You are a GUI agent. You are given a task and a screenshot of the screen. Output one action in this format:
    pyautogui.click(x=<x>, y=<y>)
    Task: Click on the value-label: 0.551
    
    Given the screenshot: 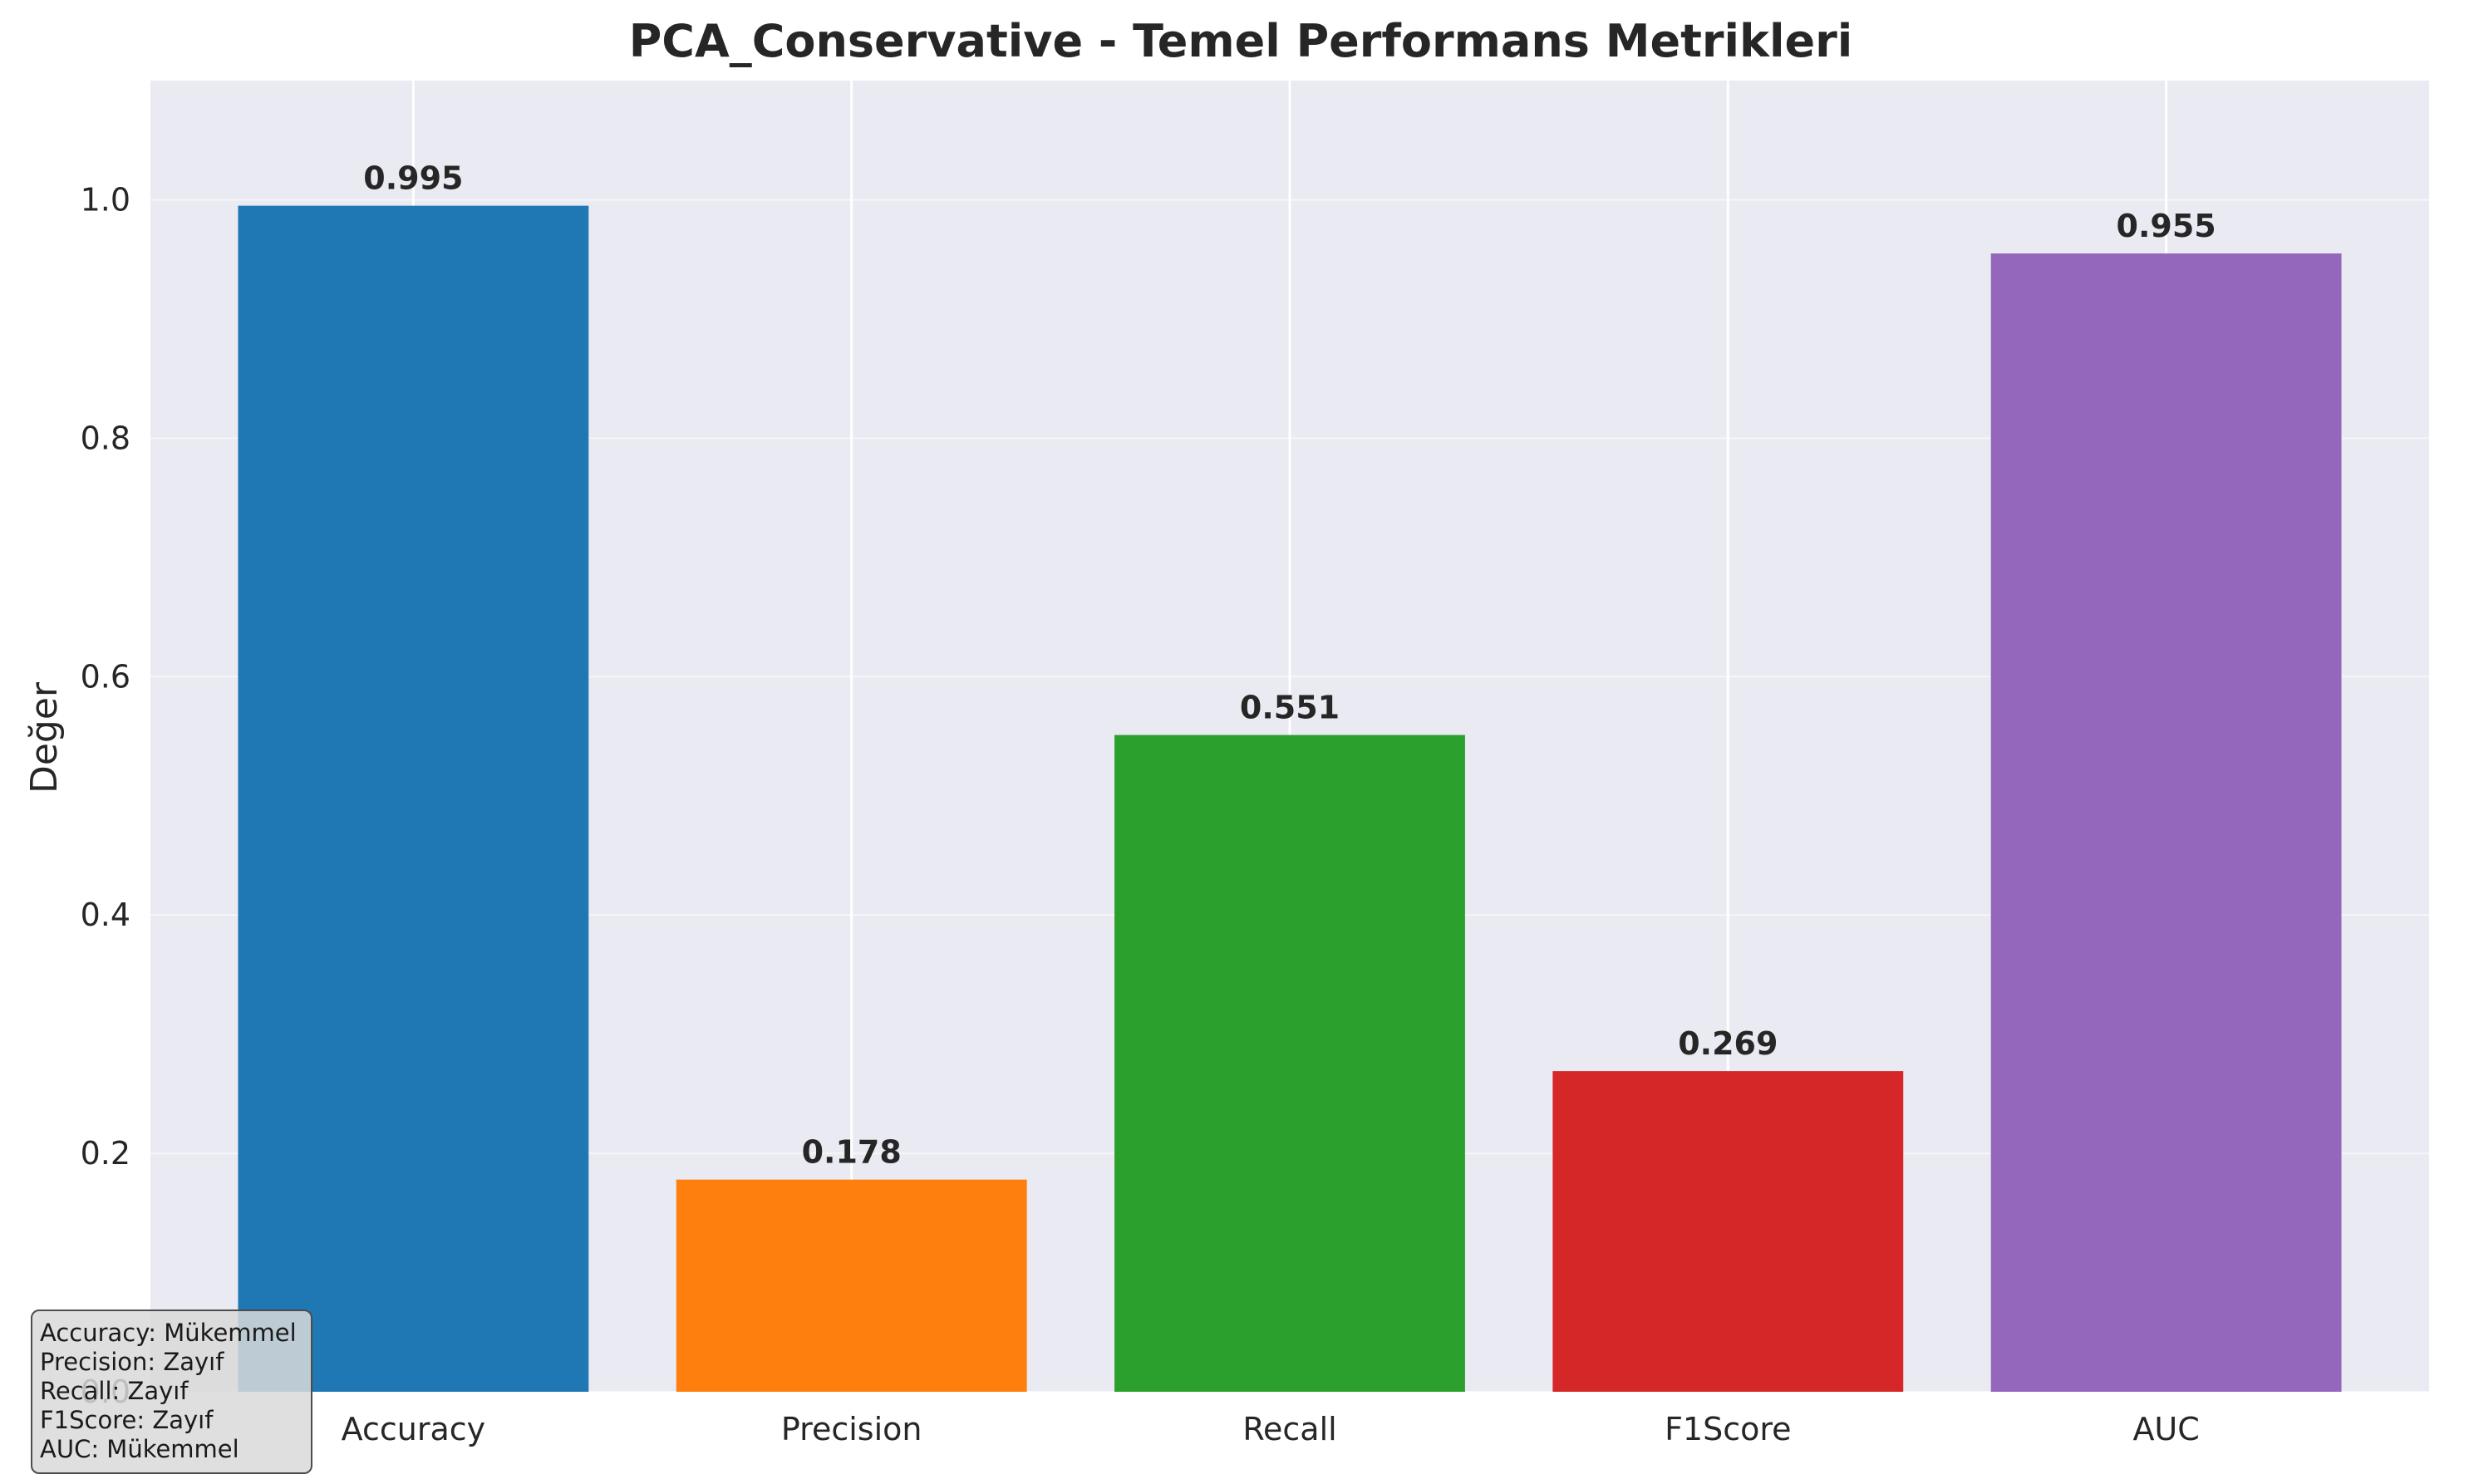 What is the action you would take?
    pyautogui.click(x=1290, y=708)
    